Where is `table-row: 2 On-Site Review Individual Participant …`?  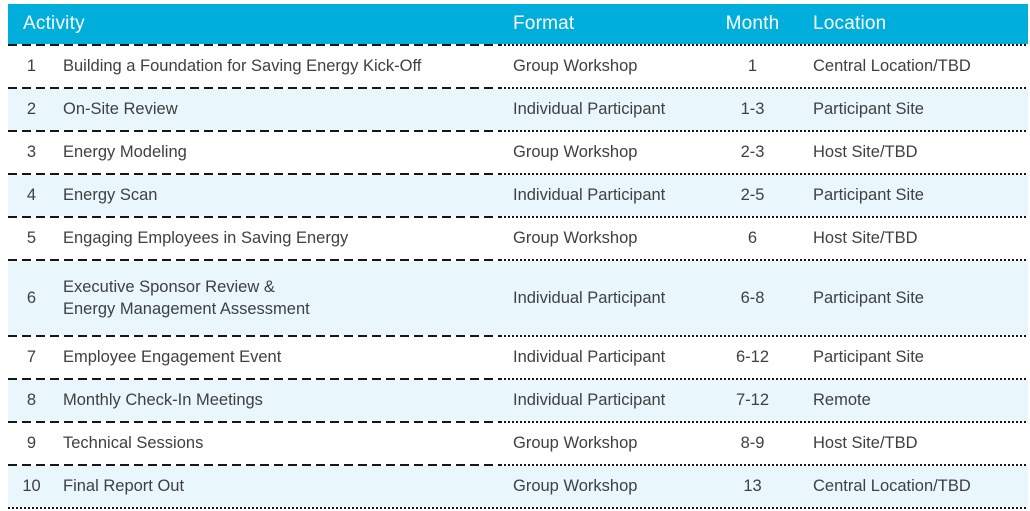 table-row: 2 On-Site Review Individual Participant … is located at coordinates (518, 109).